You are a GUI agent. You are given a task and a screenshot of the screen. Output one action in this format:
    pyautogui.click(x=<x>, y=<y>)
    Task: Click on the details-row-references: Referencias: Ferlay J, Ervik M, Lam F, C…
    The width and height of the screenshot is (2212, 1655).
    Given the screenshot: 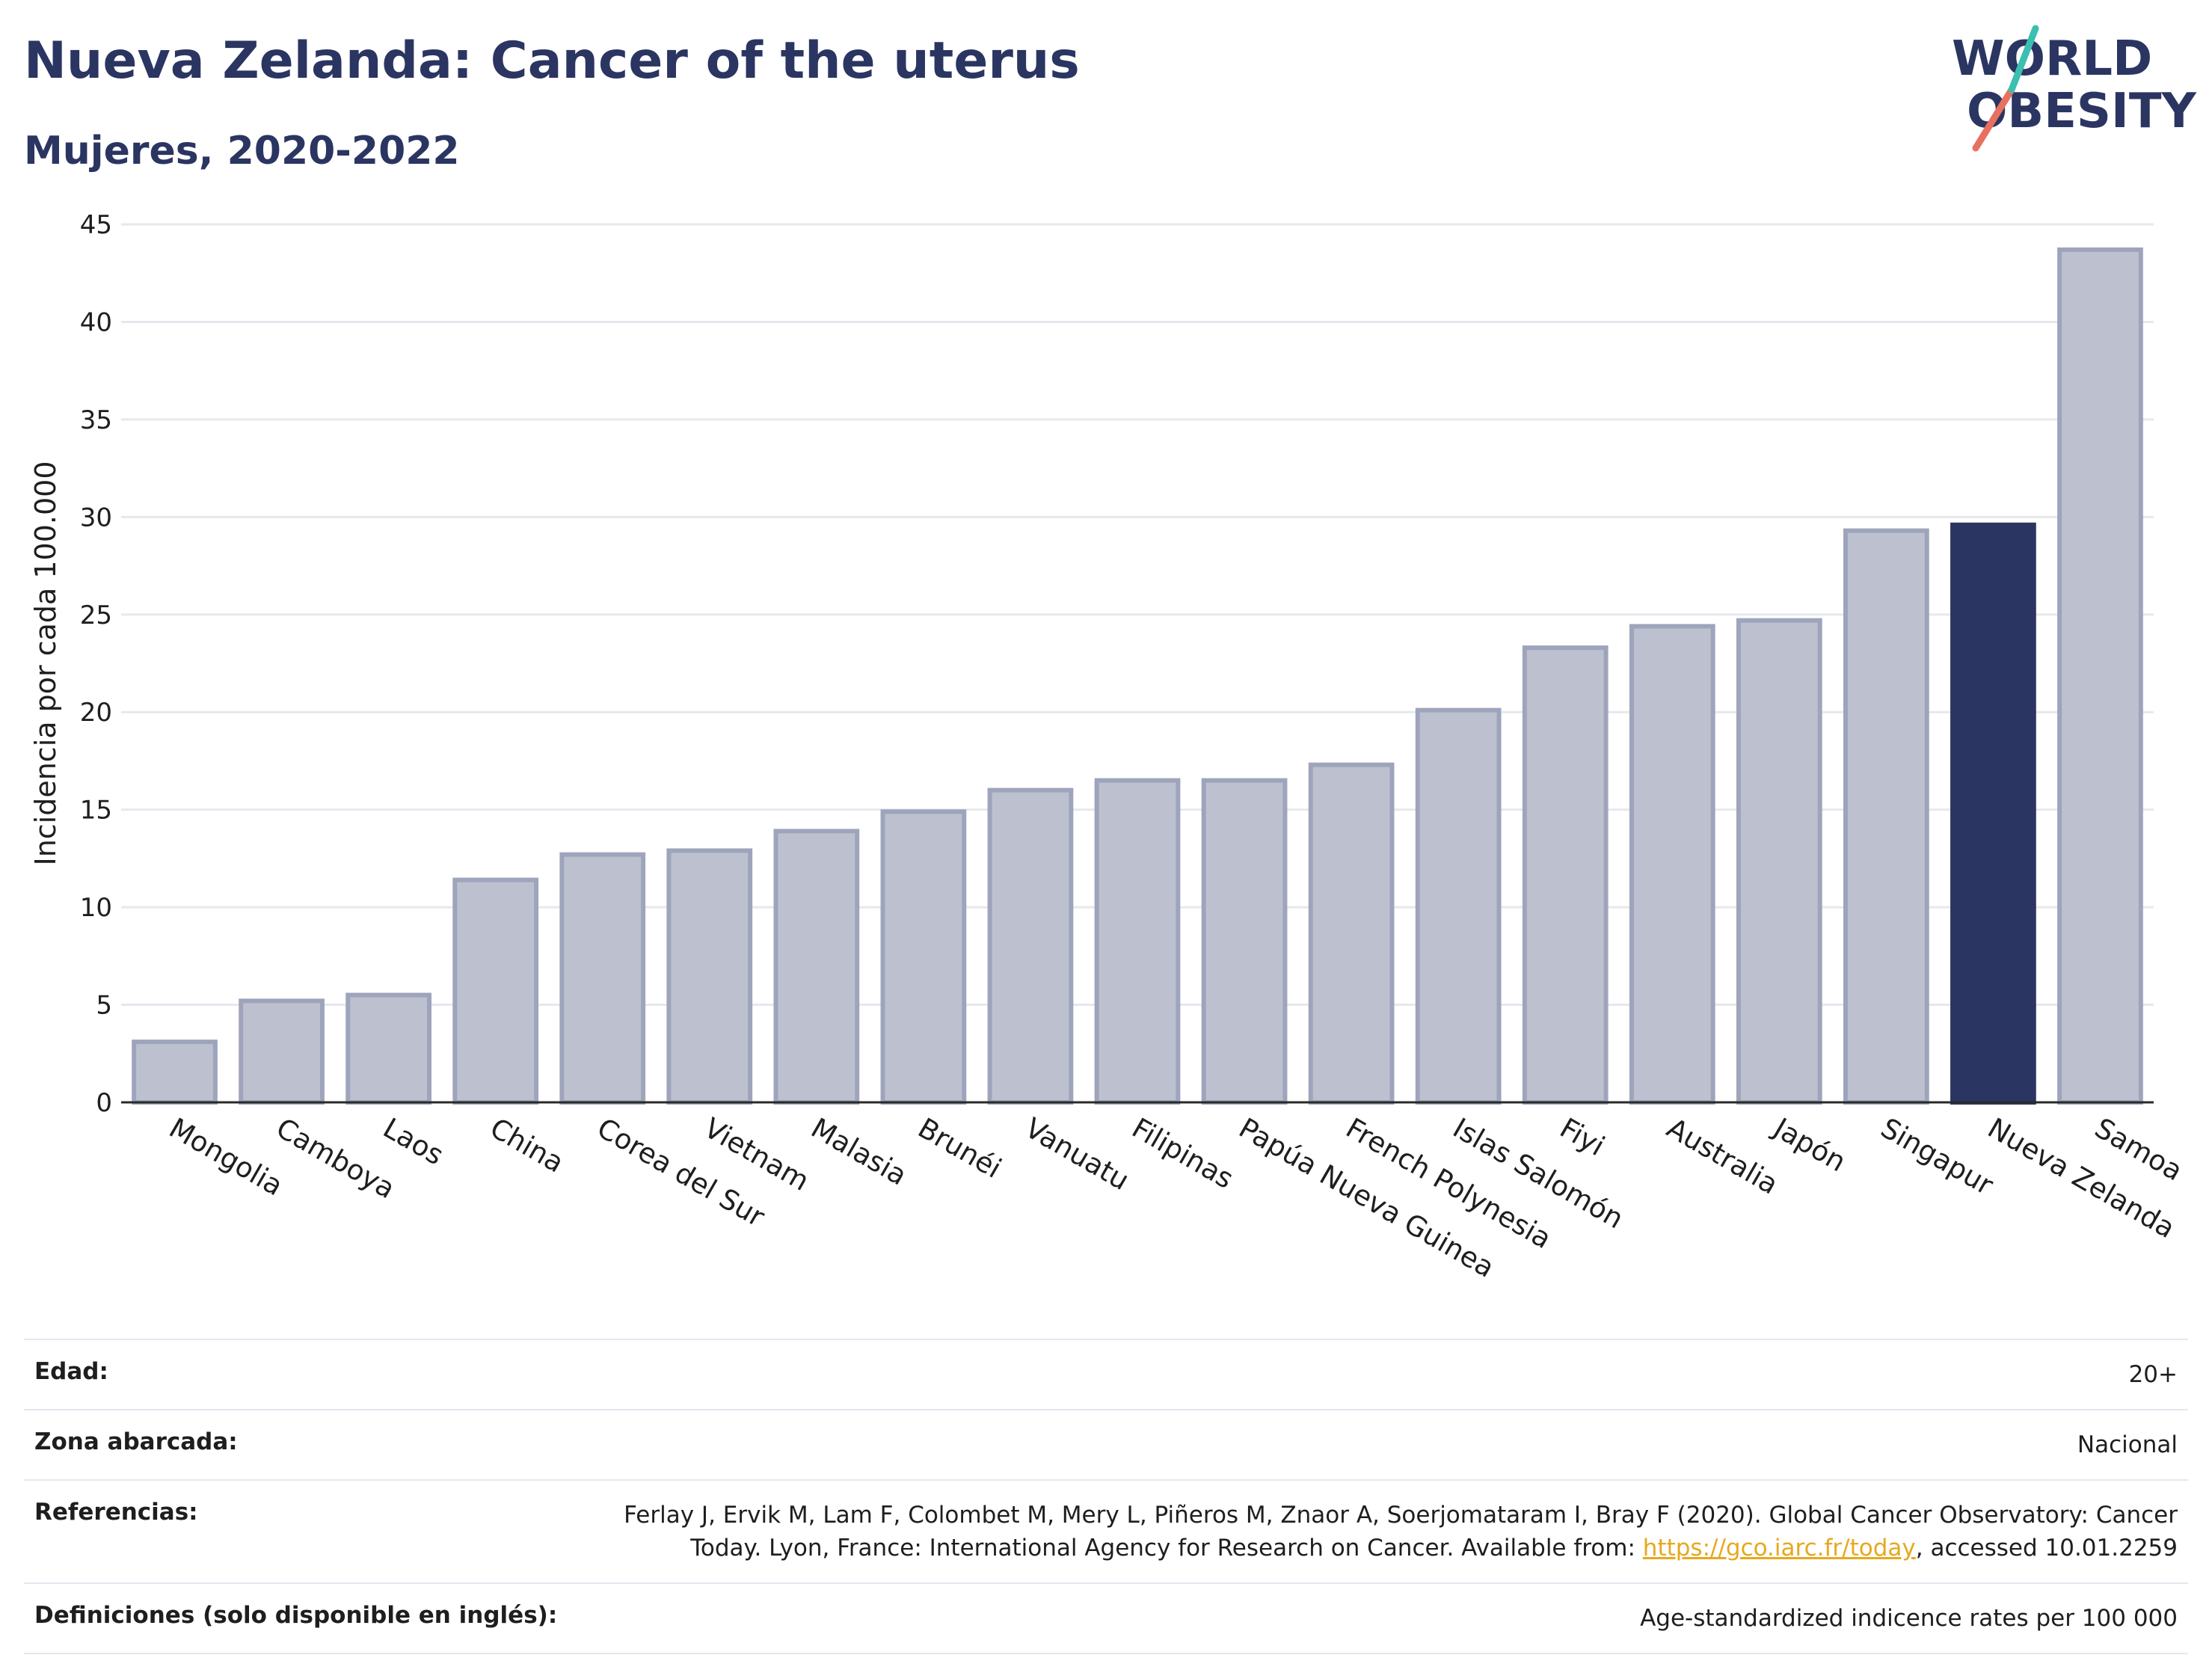 What is the action you would take?
    pyautogui.click(x=1106, y=1530)
    